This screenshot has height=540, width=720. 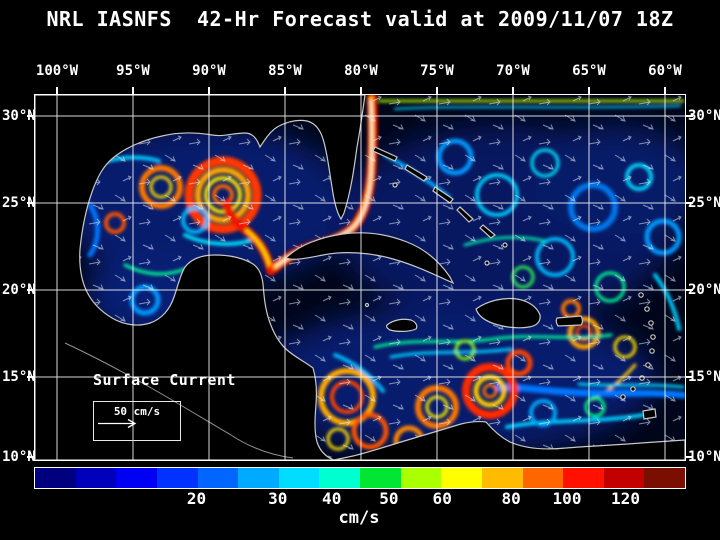 What do you see at coordinates (164, 380) in the screenshot?
I see `field-label: Surface Current` at bounding box center [164, 380].